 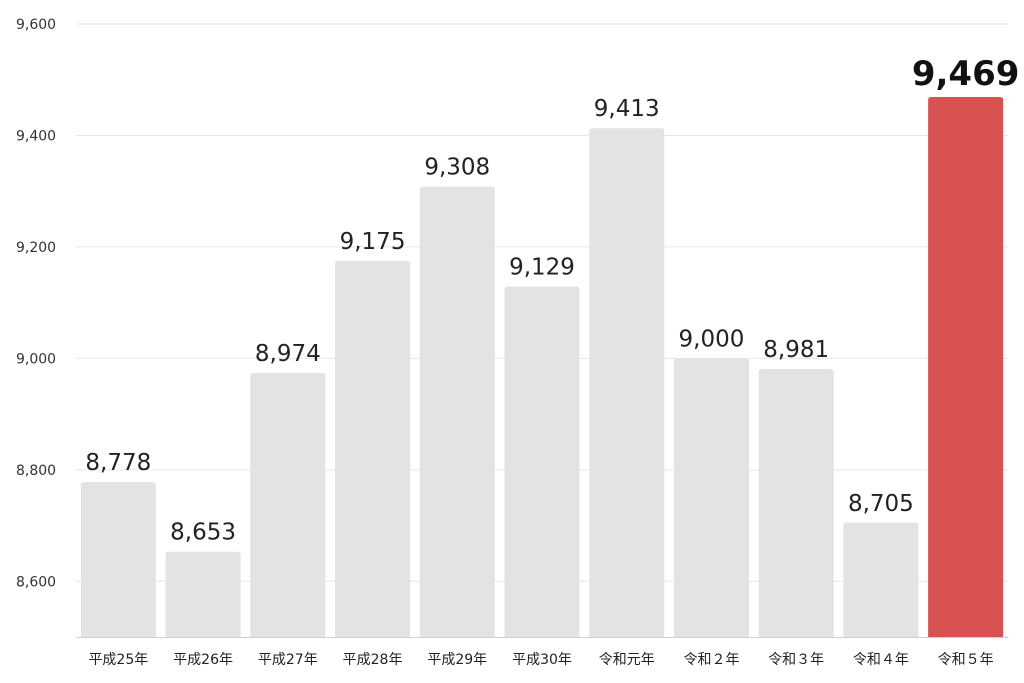 I want to click on y-tick-label: 9,400, so click(x=36, y=136).